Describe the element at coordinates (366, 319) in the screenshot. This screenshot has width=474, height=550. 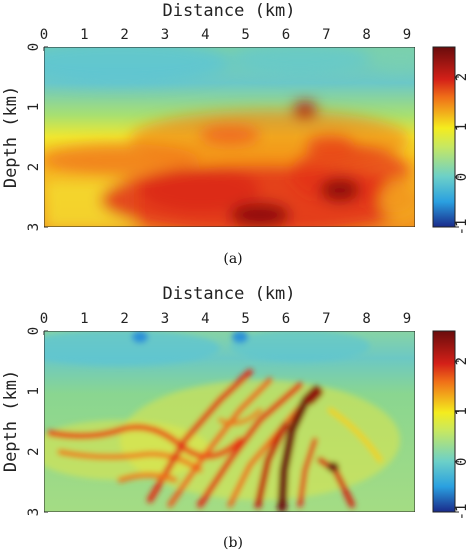
I see `x-tick-label-b: 8` at that location.